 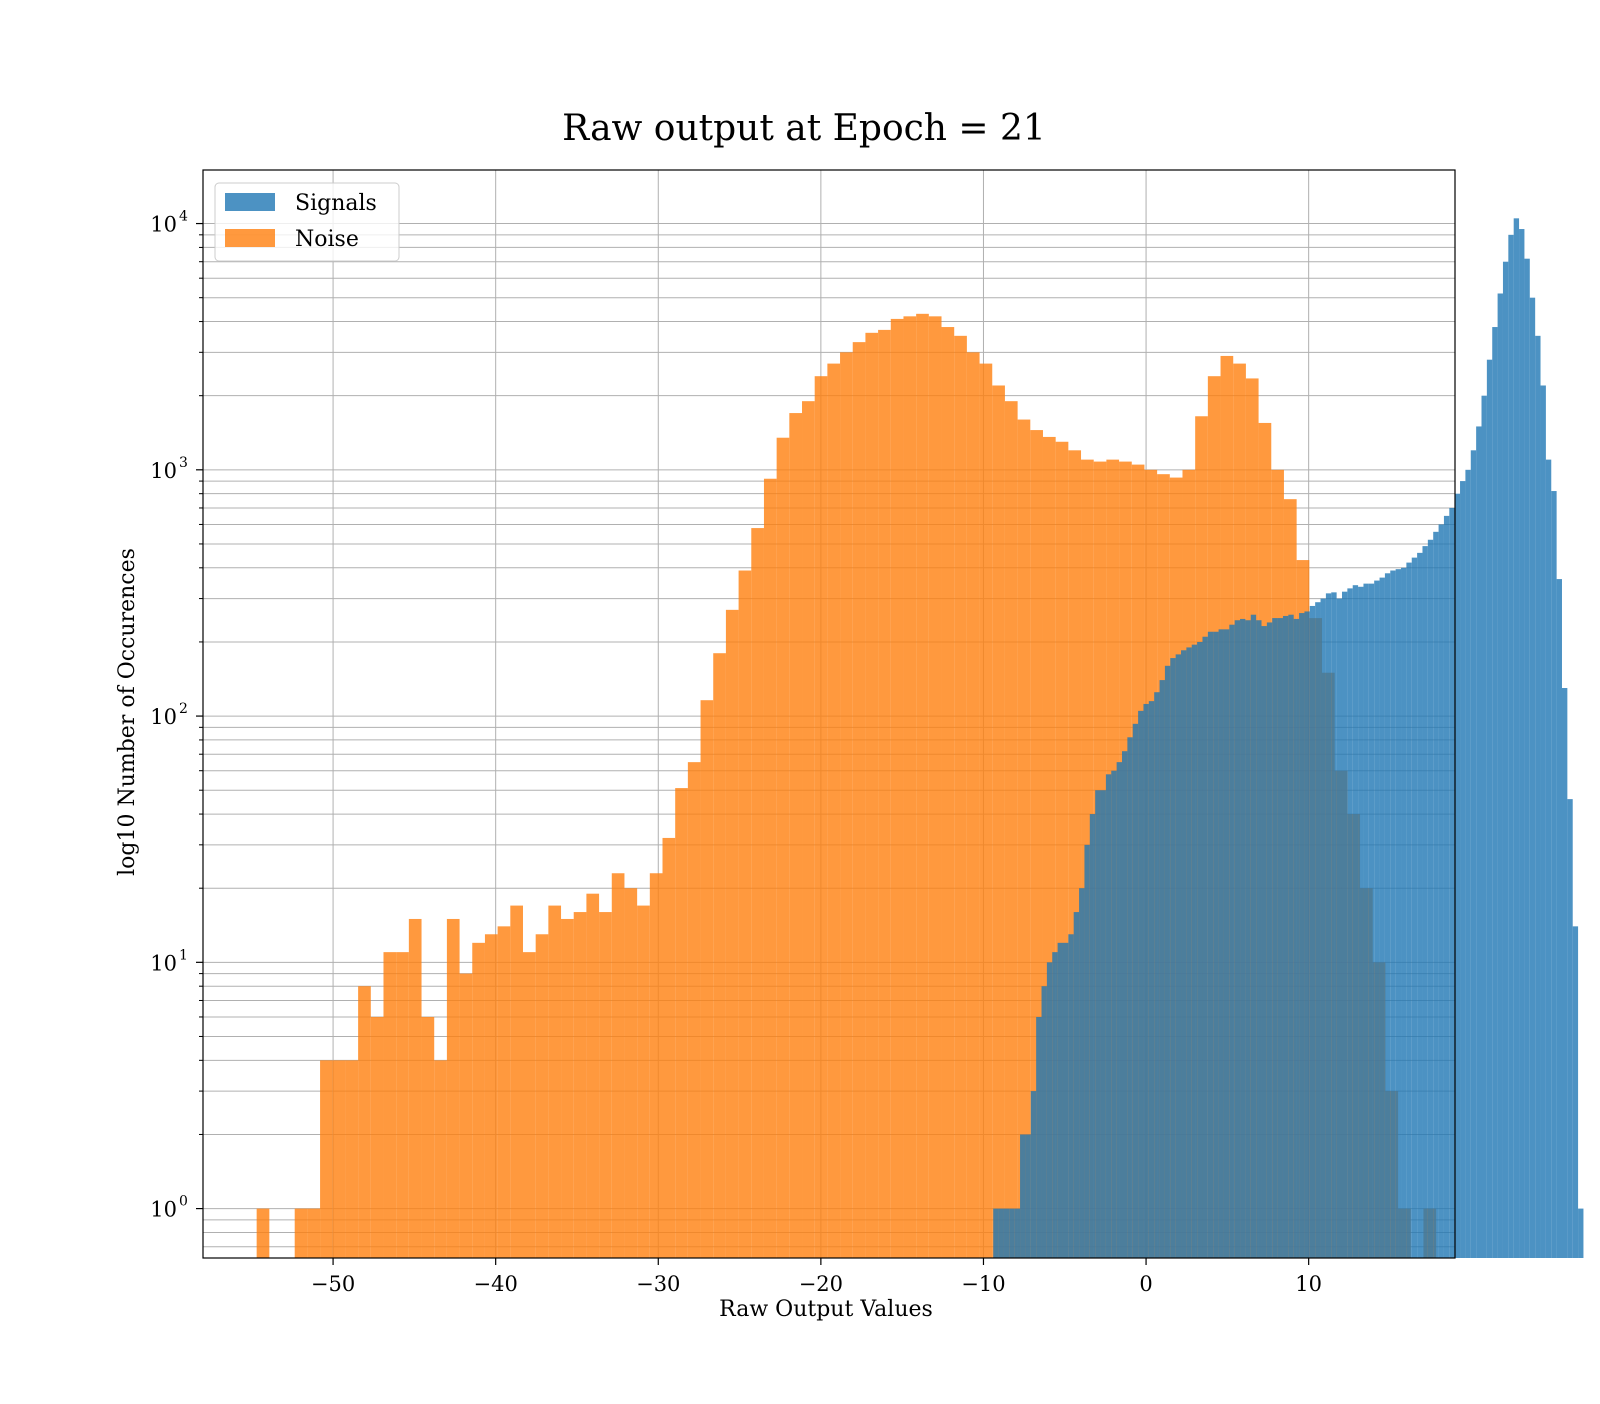 What do you see at coordinates (183, 709) in the screenshot?
I see `y-tick-exponent: 2` at bounding box center [183, 709].